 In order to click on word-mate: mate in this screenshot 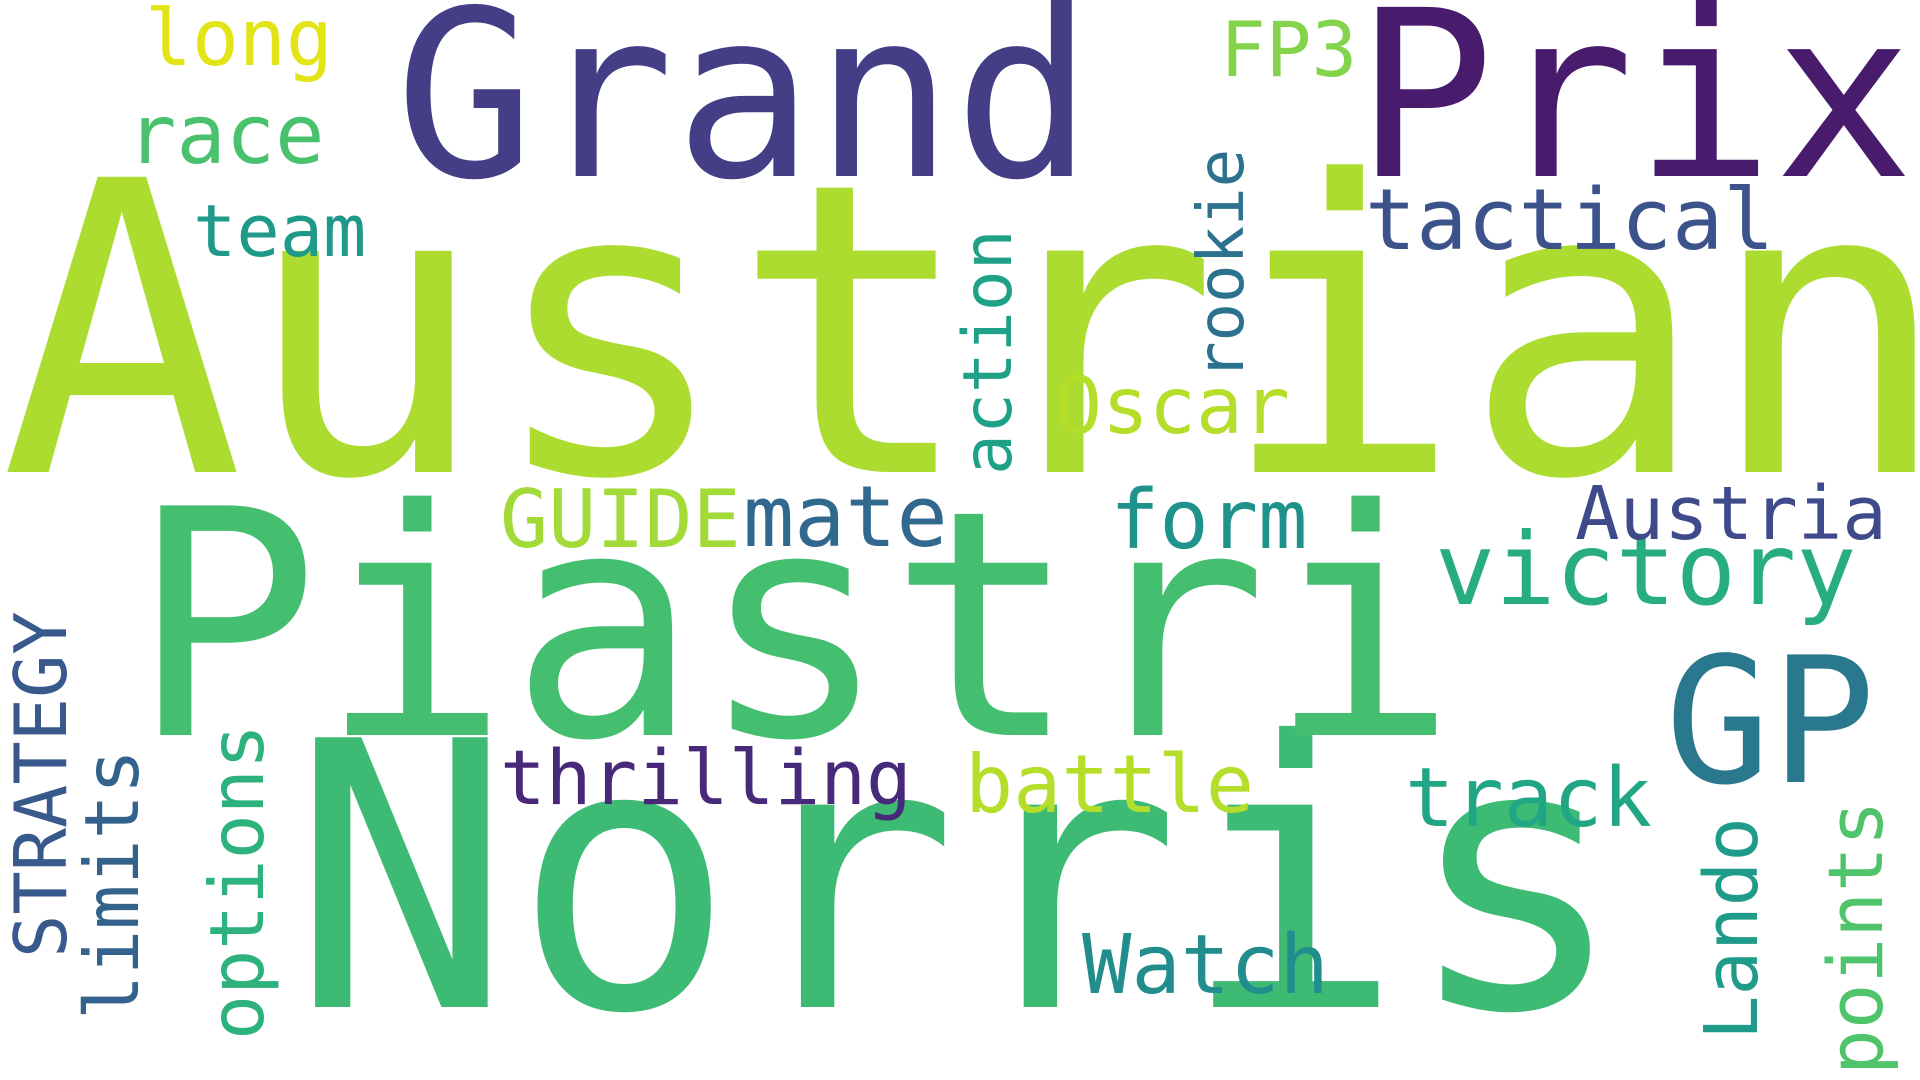, I will do `click(845, 517)`.